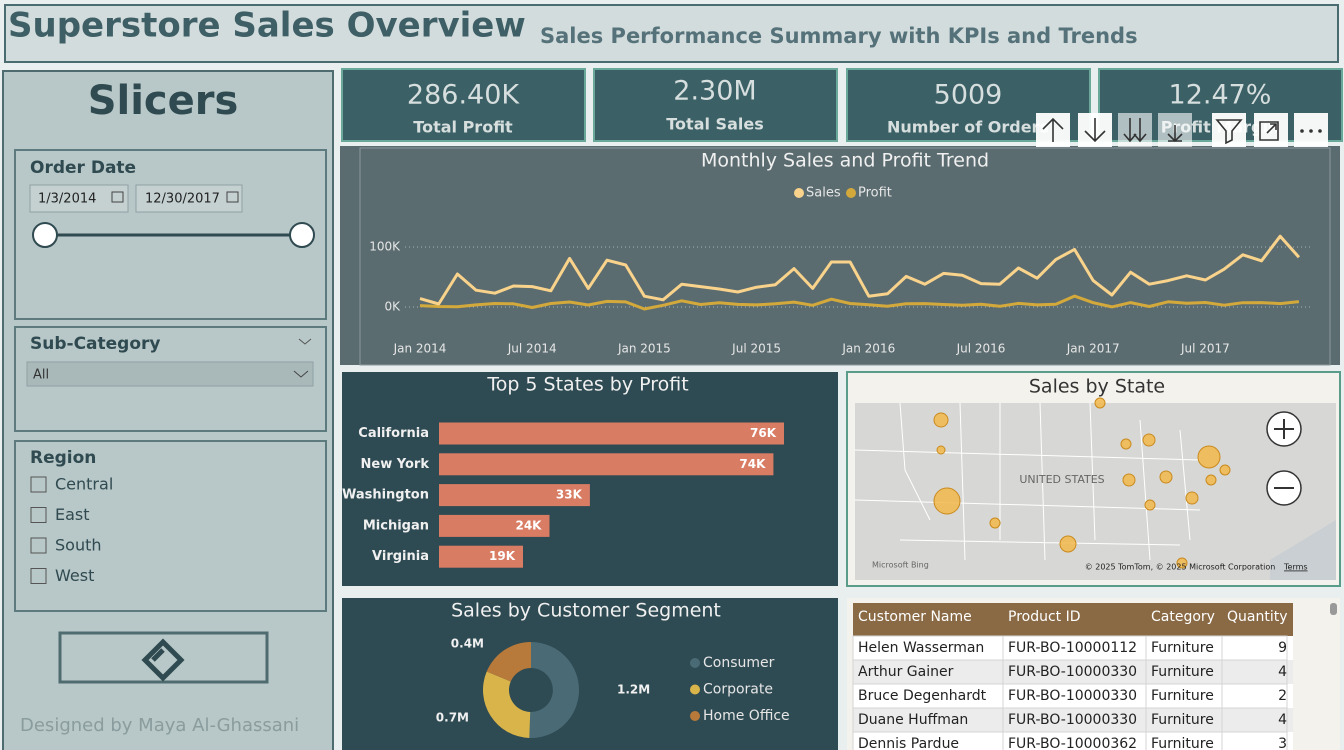  I want to click on y-tick-label: 100K, so click(385, 247).